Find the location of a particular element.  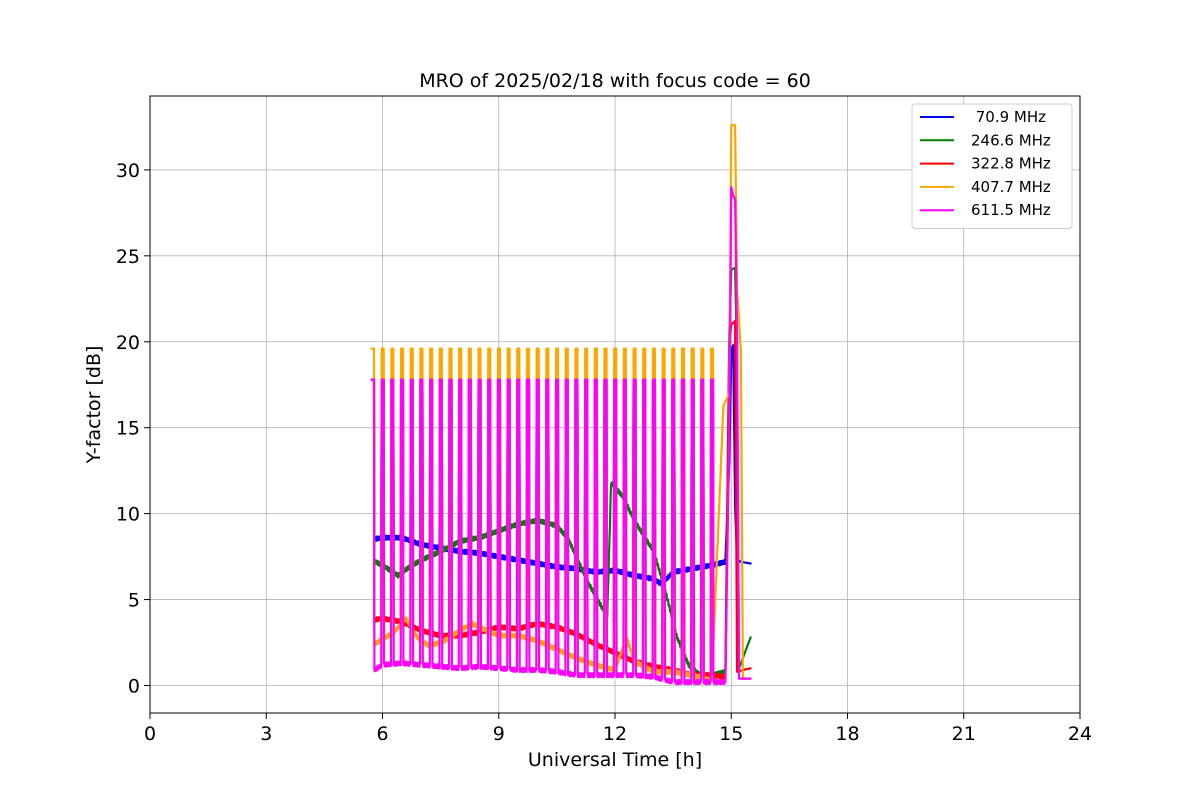

y-tick-label: 25 is located at coordinates (128, 257).